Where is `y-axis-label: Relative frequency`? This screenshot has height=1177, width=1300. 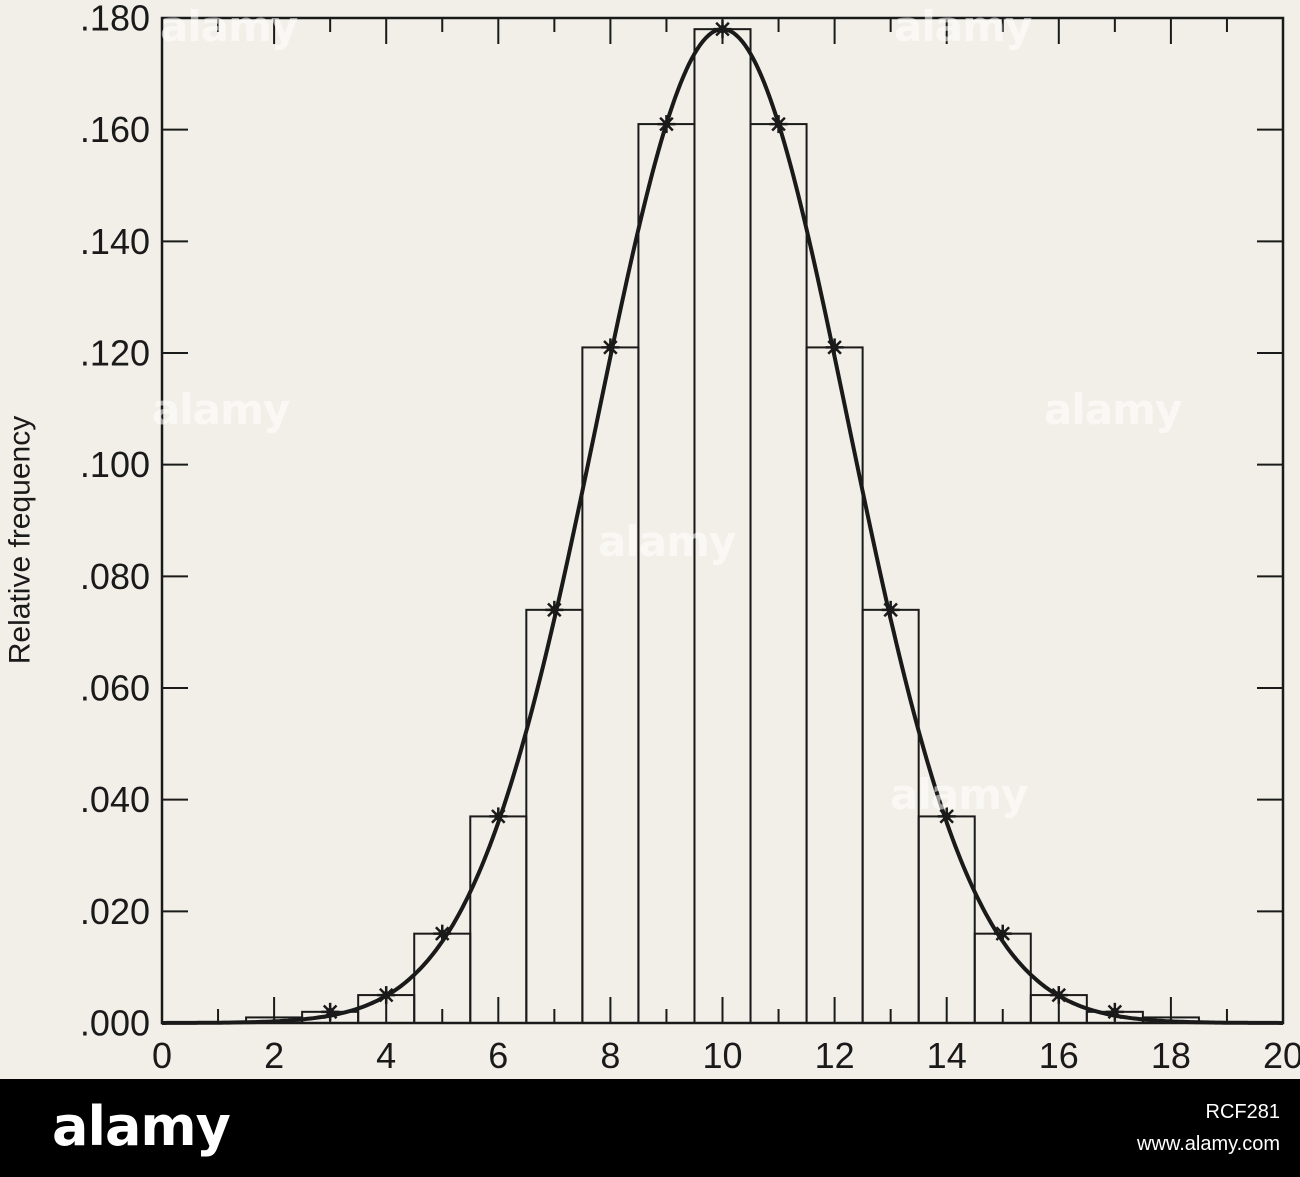 y-axis-label: Relative frequency is located at coordinates (20, 540).